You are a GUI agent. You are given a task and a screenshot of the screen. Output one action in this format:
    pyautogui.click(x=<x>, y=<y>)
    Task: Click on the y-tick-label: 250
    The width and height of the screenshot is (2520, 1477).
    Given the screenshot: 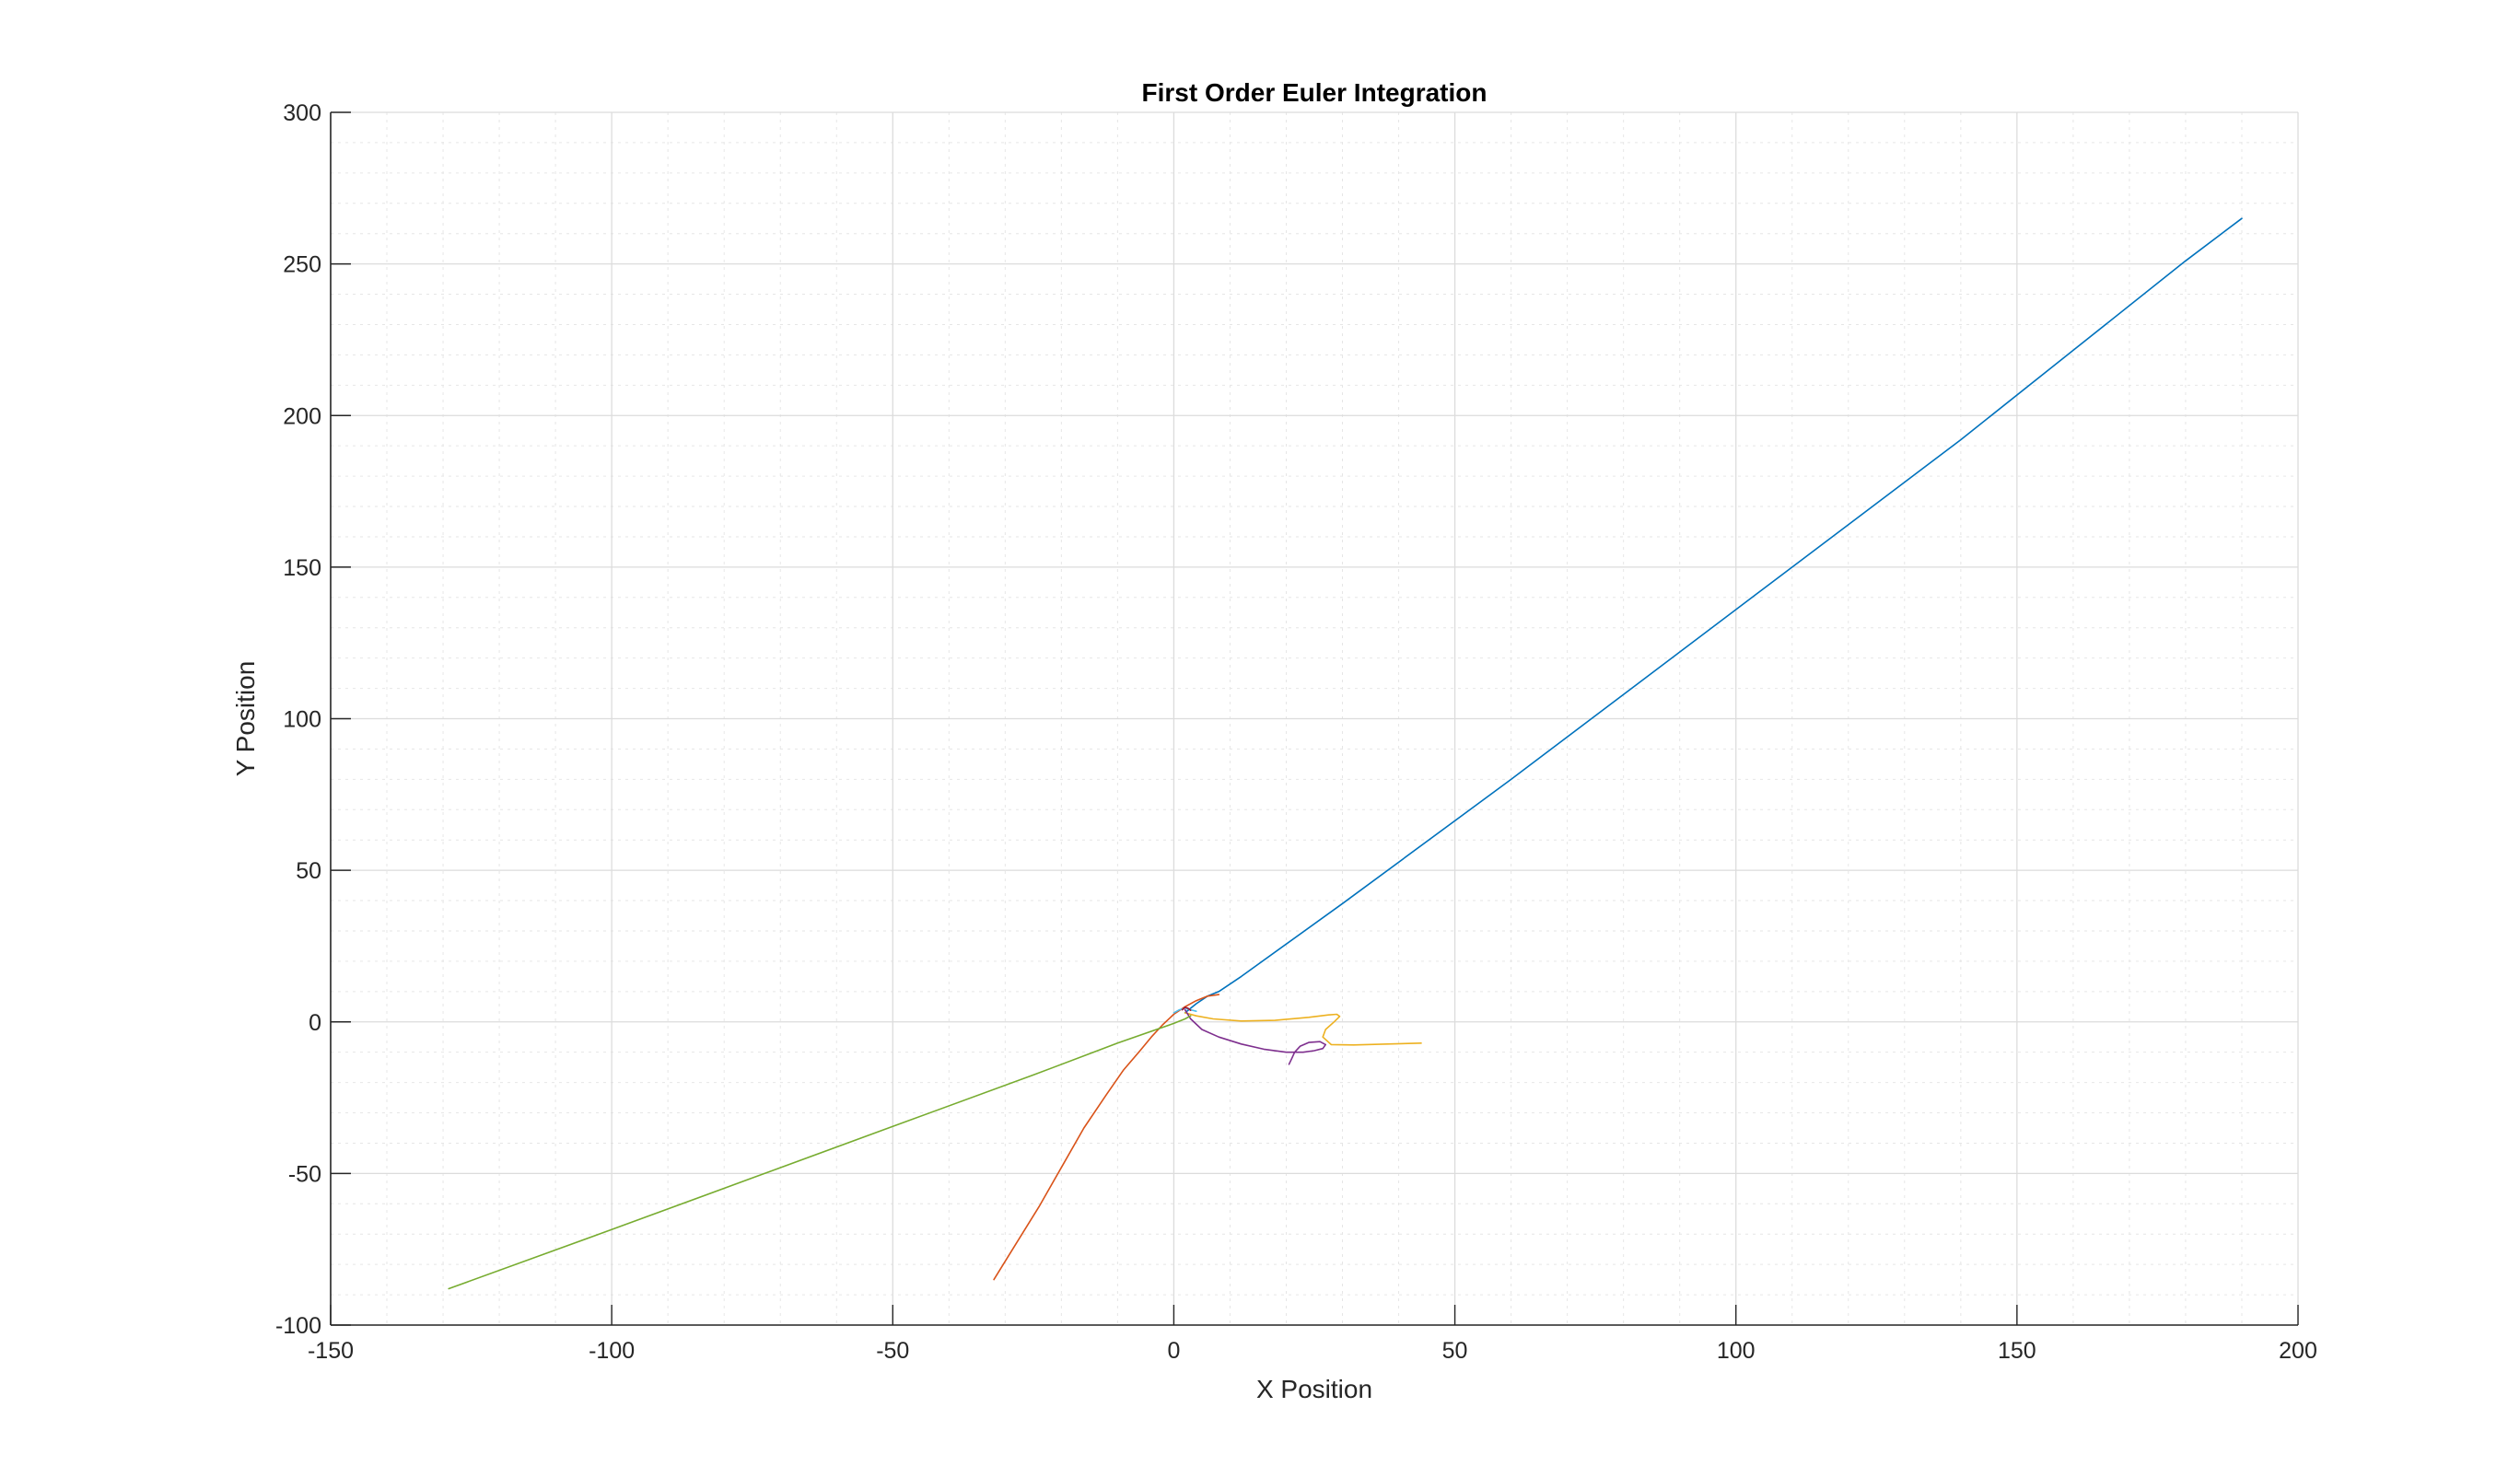 What is the action you would take?
    pyautogui.click(x=302, y=265)
    